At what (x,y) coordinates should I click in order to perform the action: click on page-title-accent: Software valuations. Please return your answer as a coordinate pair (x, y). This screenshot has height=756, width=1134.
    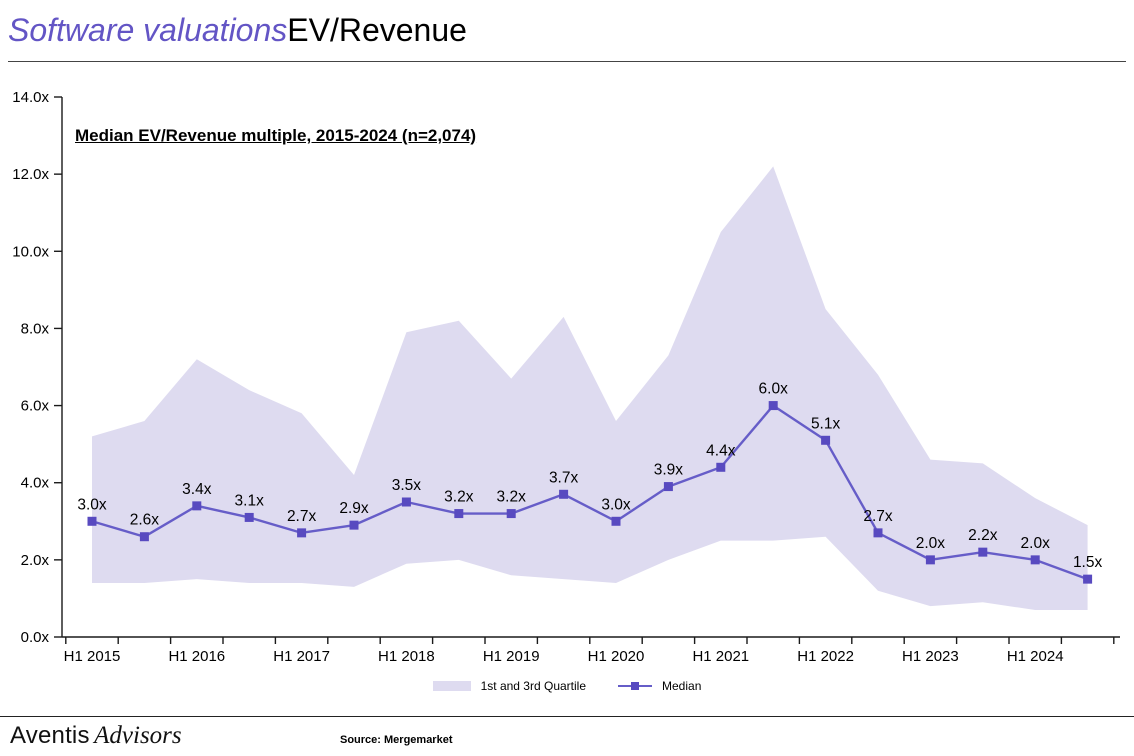
    Looking at the image, I should click on (148, 30).